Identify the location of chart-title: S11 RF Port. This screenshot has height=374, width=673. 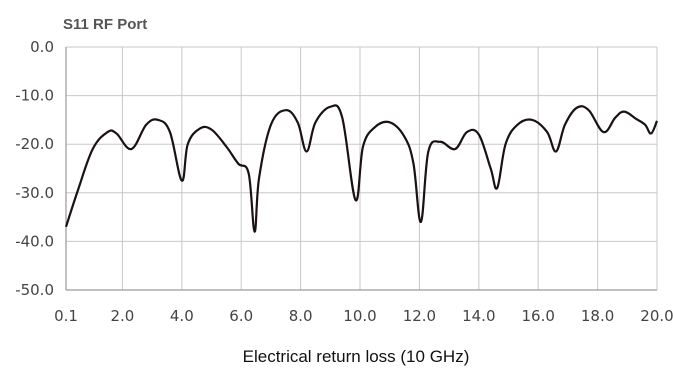
(105, 24).